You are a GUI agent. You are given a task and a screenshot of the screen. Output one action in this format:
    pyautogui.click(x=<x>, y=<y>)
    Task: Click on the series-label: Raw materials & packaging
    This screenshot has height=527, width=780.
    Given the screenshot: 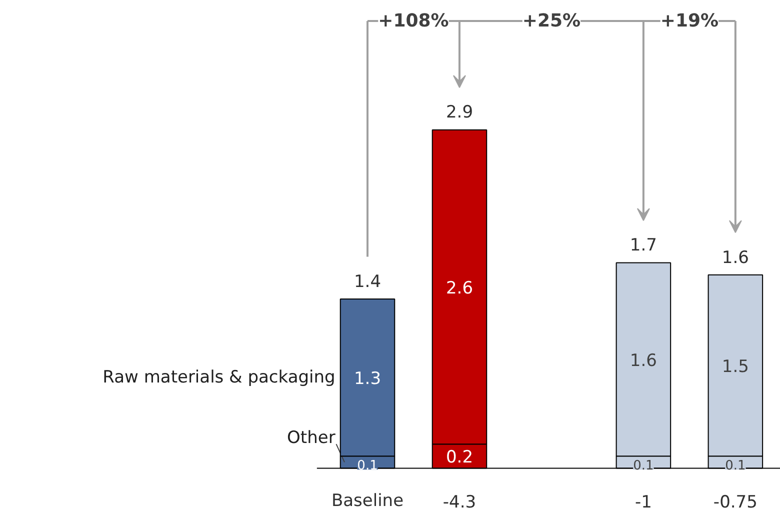 What is the action you would take?
    pyautogui.click(x=219, y=378)
    